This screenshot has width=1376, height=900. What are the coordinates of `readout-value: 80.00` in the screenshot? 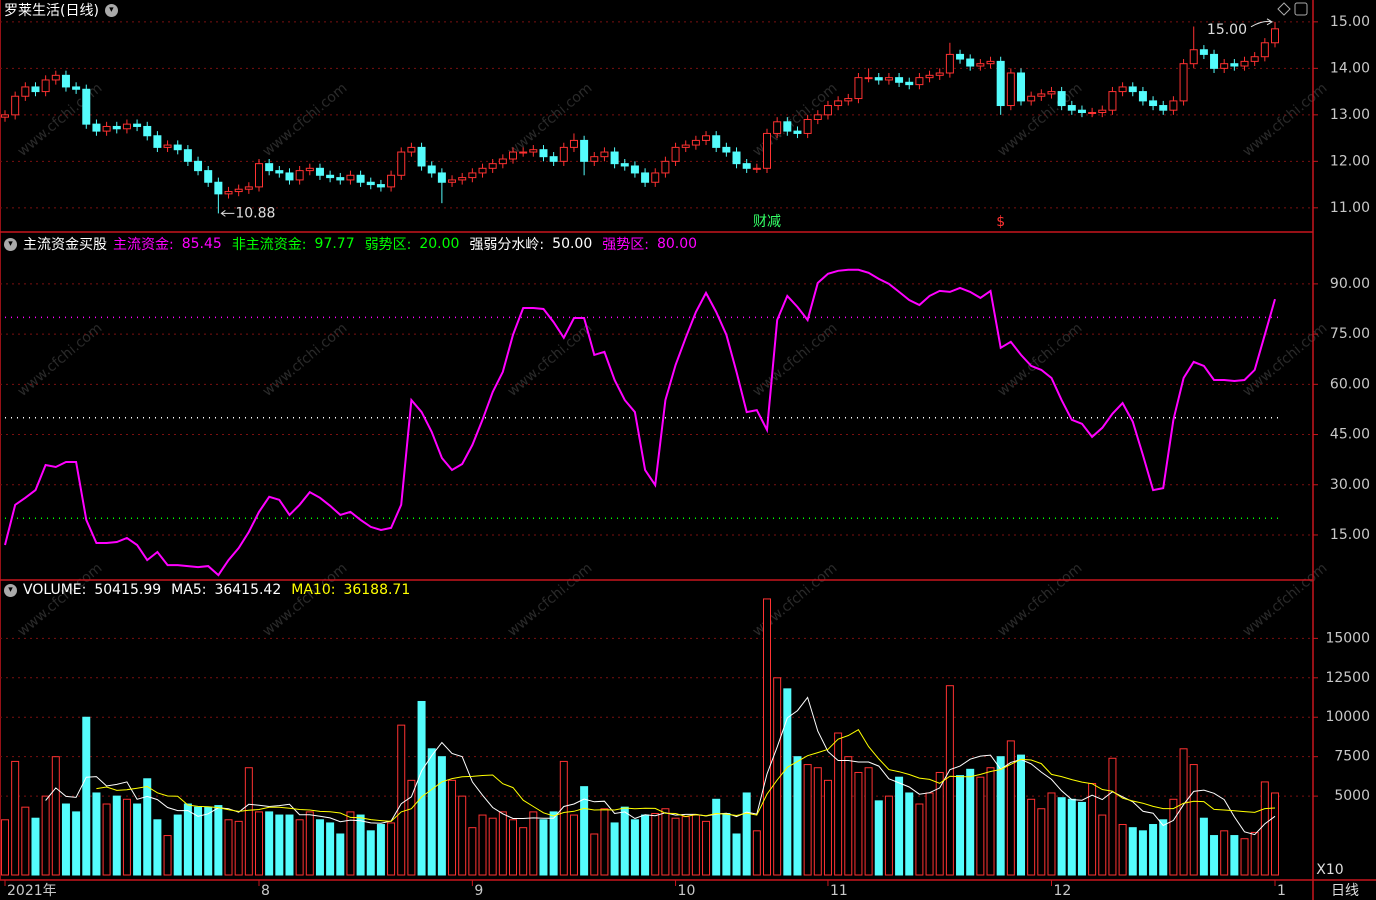 It's located at (677, 244).